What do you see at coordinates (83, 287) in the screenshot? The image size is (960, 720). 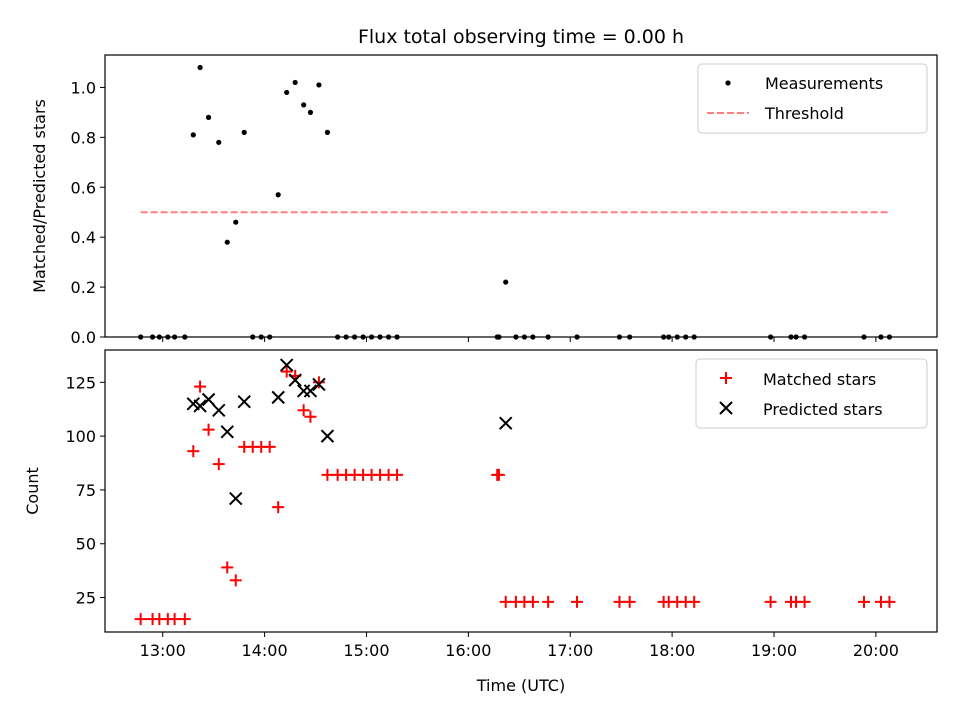 I see `y-tick-label: 0.2` at bounding box center [83, 287].